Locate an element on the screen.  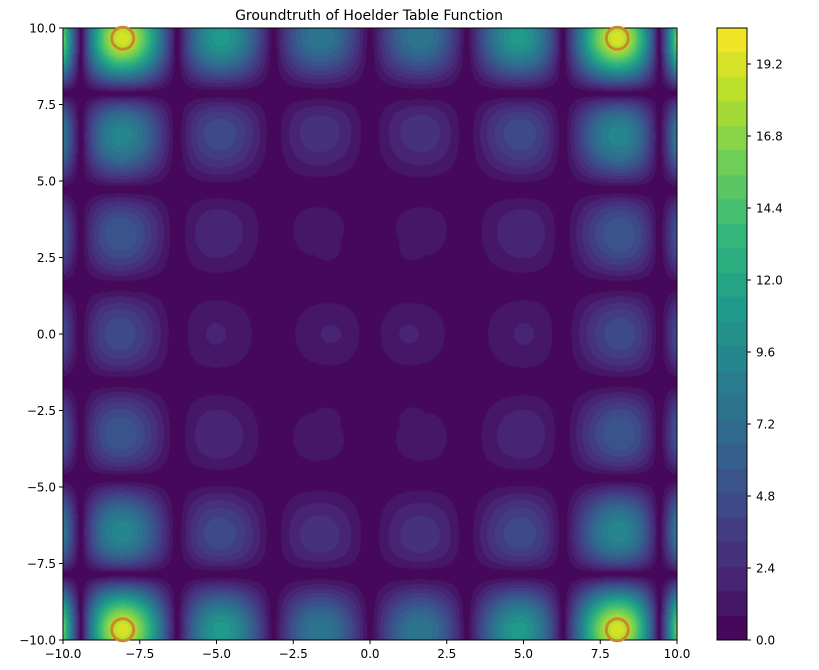
colorbar-tick-label: 9.6 is located at coordinates (765, 353).